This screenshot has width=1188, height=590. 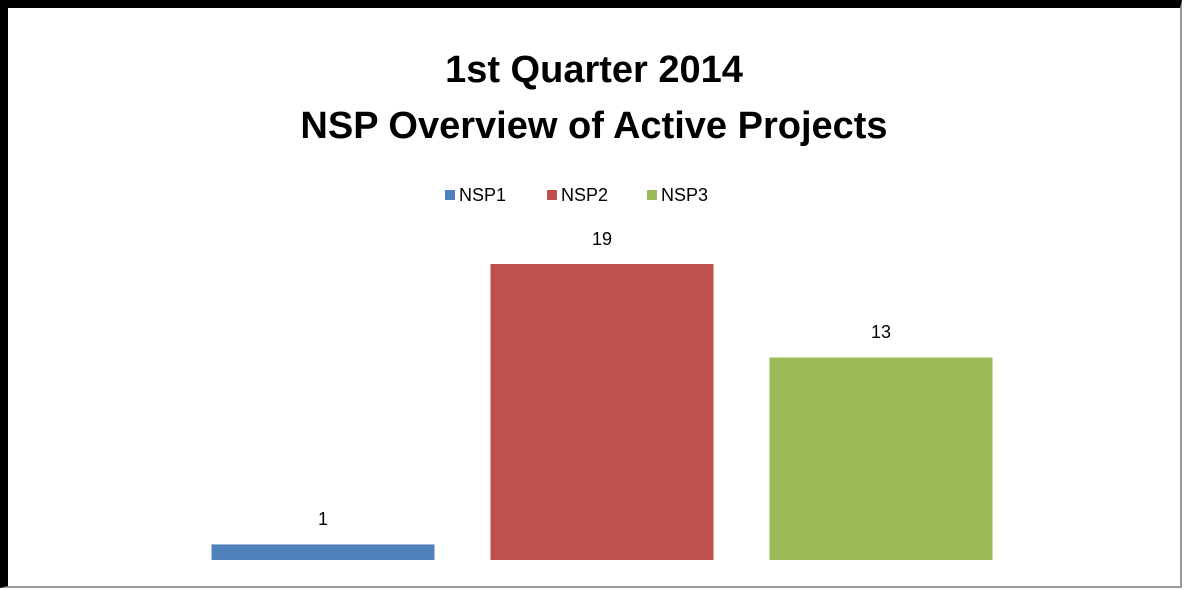 What do you see at coordinates (323, 519) in the screenshot?
I see `data-label: 1` at bounding box center [323, 519].